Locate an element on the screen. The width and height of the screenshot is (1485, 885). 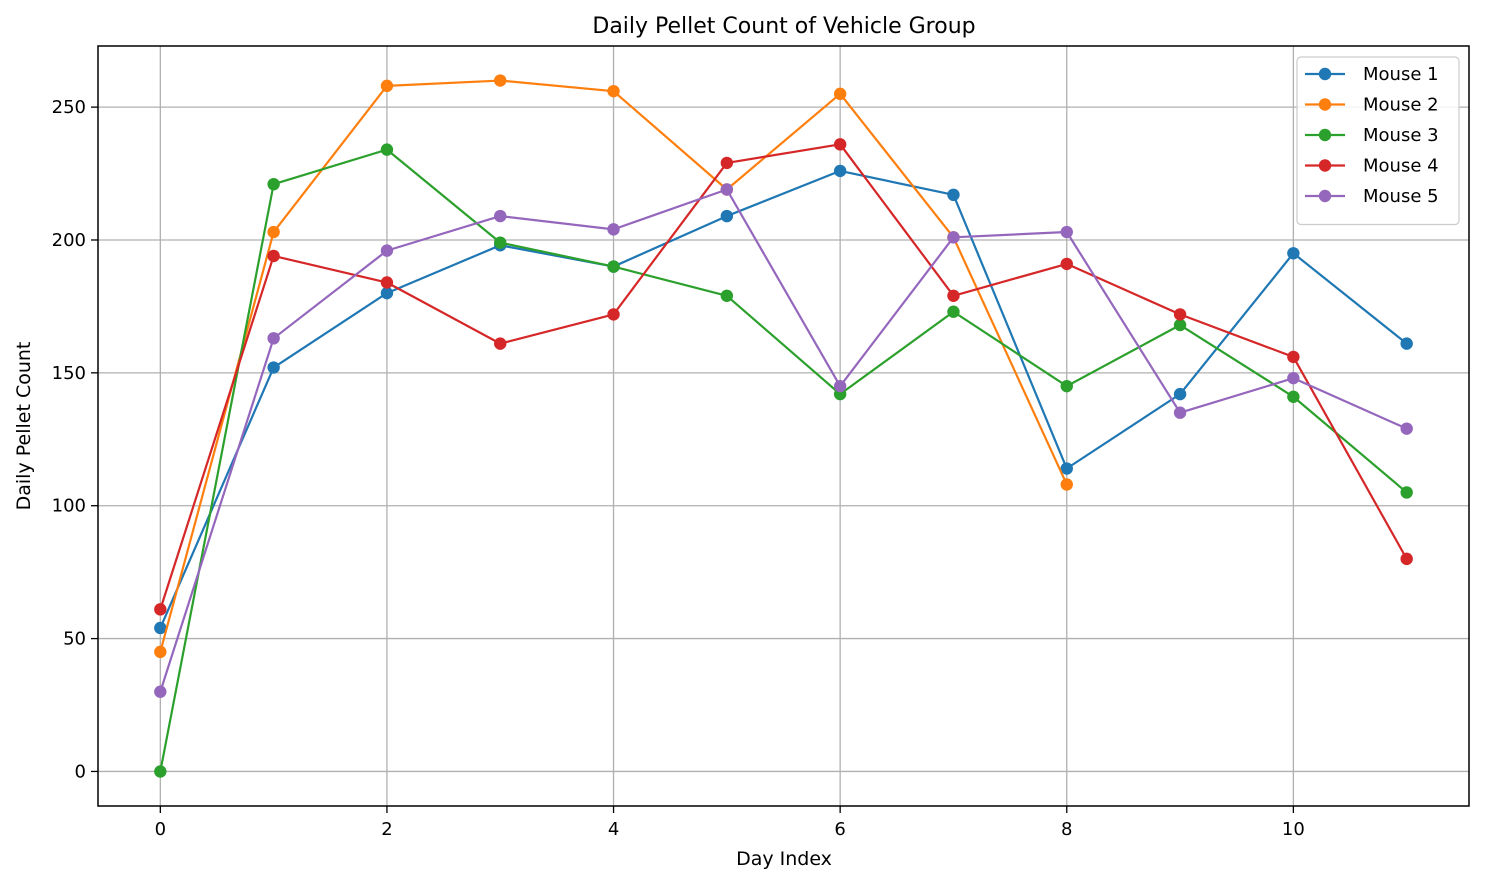
legend-item: Mouse 5 is located at coordinates (1372, 196).